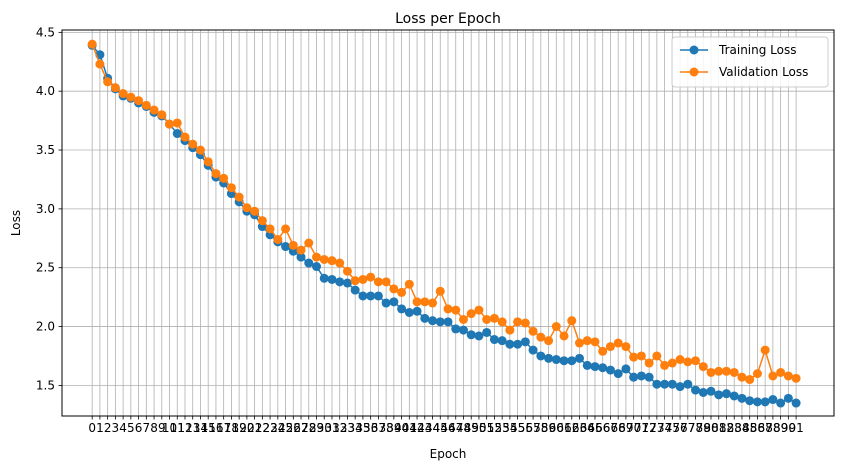  Describe the element at coordinates (223, 428) in the screenshot. I see `x-tick-label: 17` at that location.